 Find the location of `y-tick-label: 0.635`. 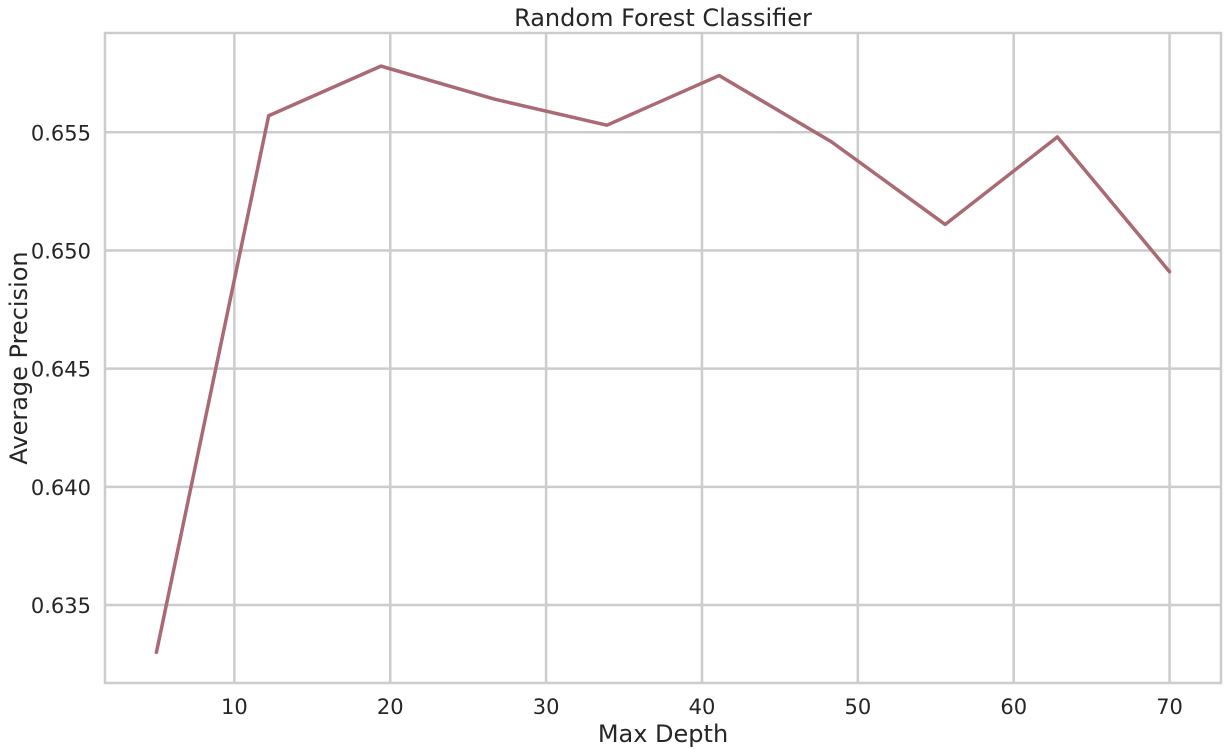

y-tick-label: 0.635 is located at coordinates (61, 606).